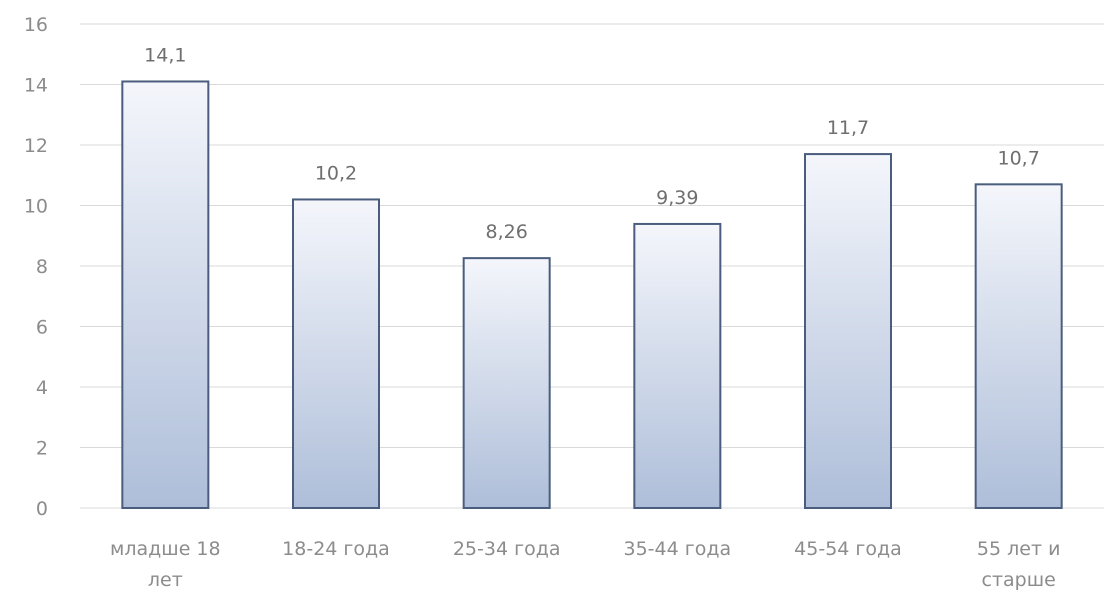  I want to click on y-tick-label: 2, so click(42, 449).